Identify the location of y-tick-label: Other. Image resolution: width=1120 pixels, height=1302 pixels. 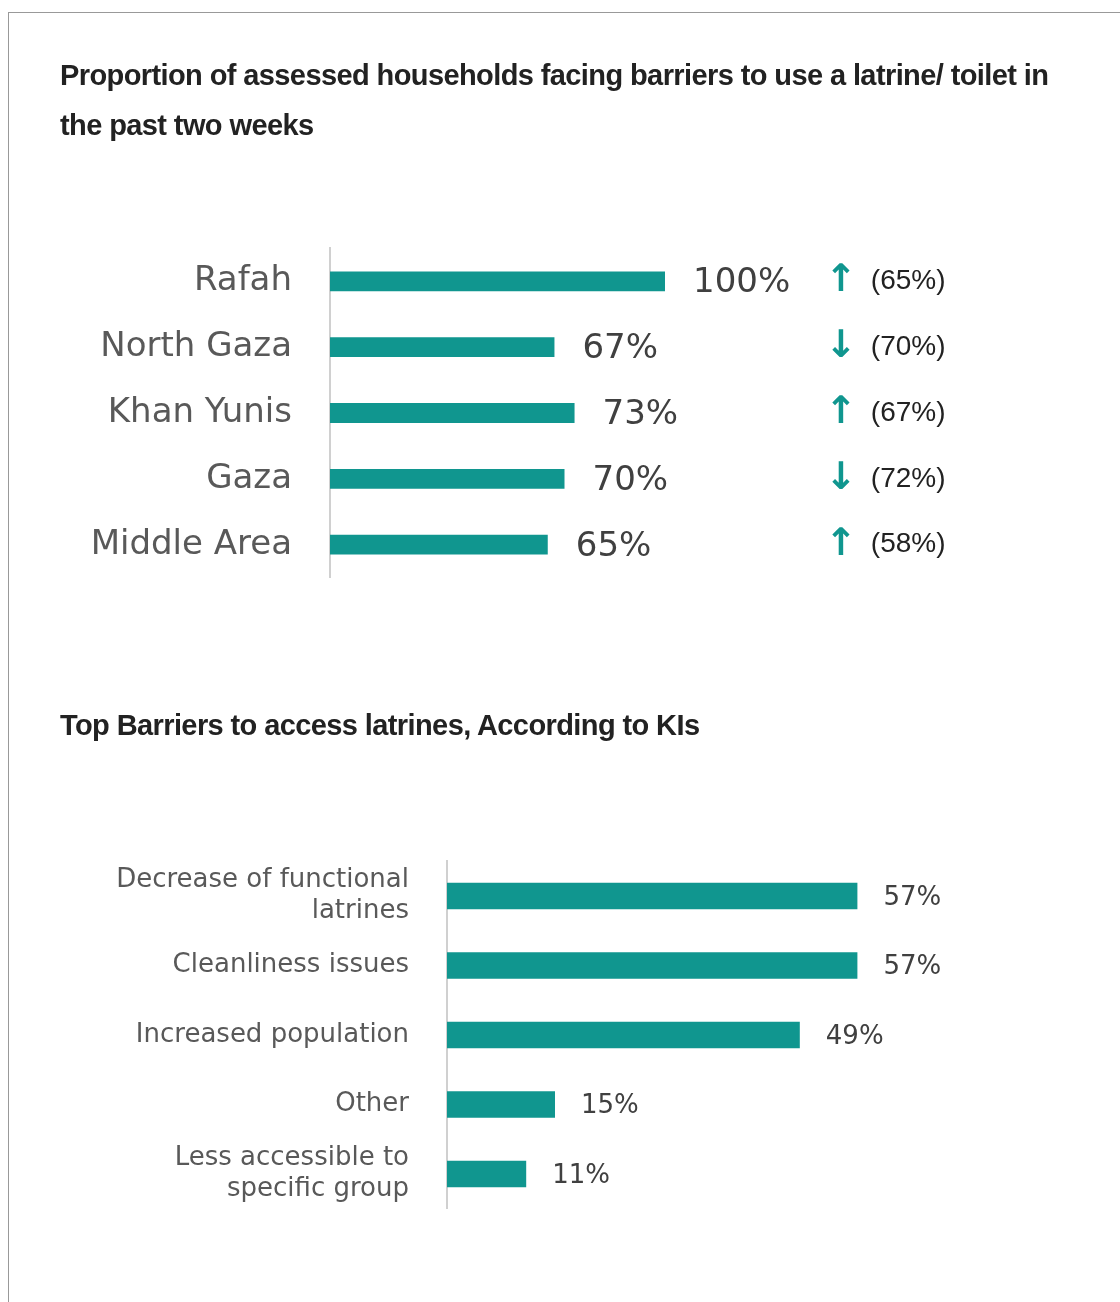
(372, 1102).